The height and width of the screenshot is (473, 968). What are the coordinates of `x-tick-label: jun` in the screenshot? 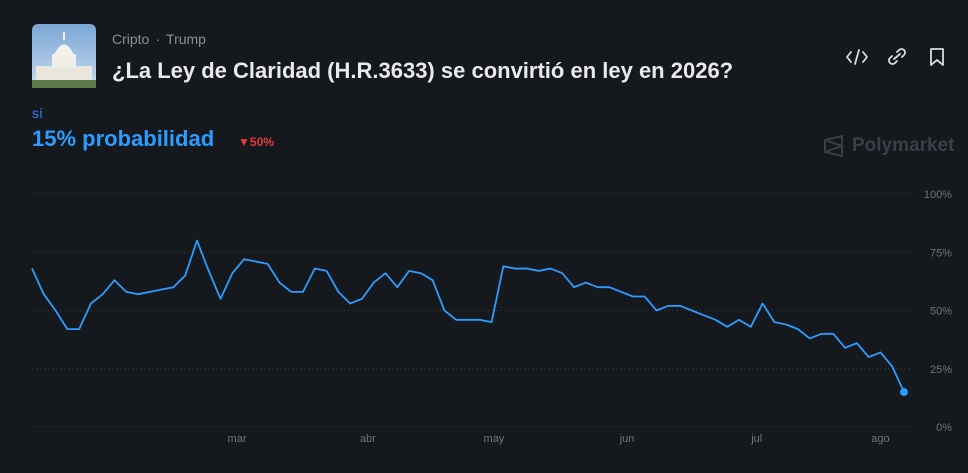 It's located at (627, 439).